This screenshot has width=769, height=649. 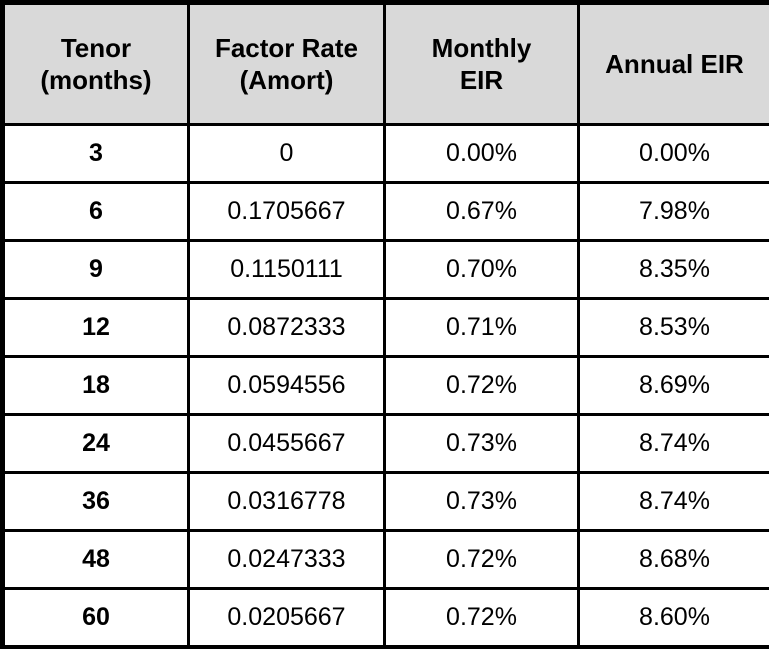 I want to click on cell-factor-rate: 0.0455667, so click(x=286, y=443).